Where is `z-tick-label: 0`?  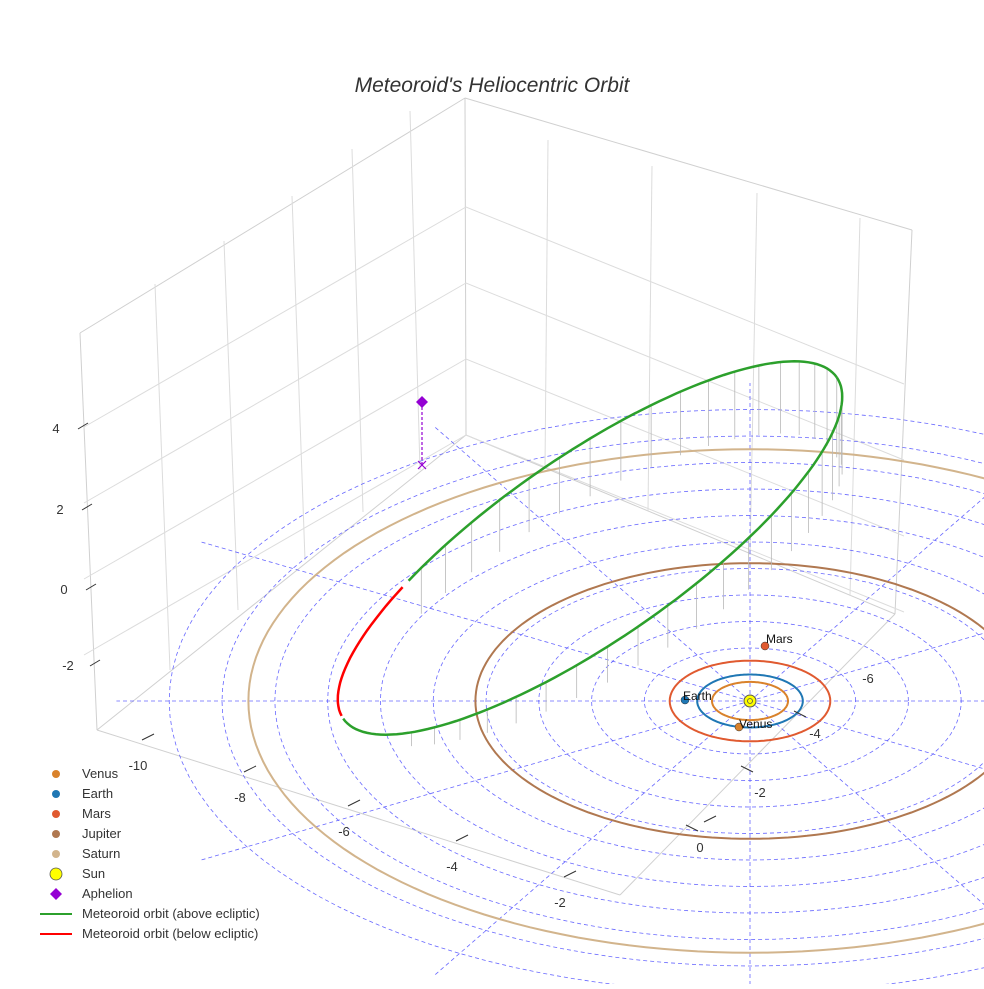
z-tick-label: 0 is located at coordinates (63, 589).